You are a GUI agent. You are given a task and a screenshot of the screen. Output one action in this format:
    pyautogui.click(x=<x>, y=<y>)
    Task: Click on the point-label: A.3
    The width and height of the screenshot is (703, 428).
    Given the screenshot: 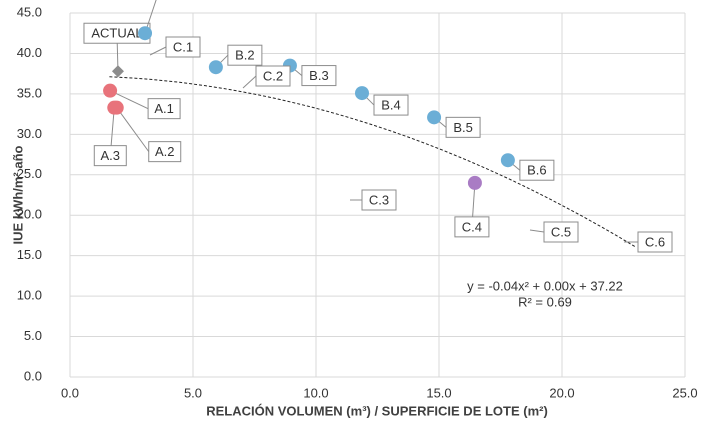 What is the action you would take?
    pyautogui.click(x=111, y=155)
    